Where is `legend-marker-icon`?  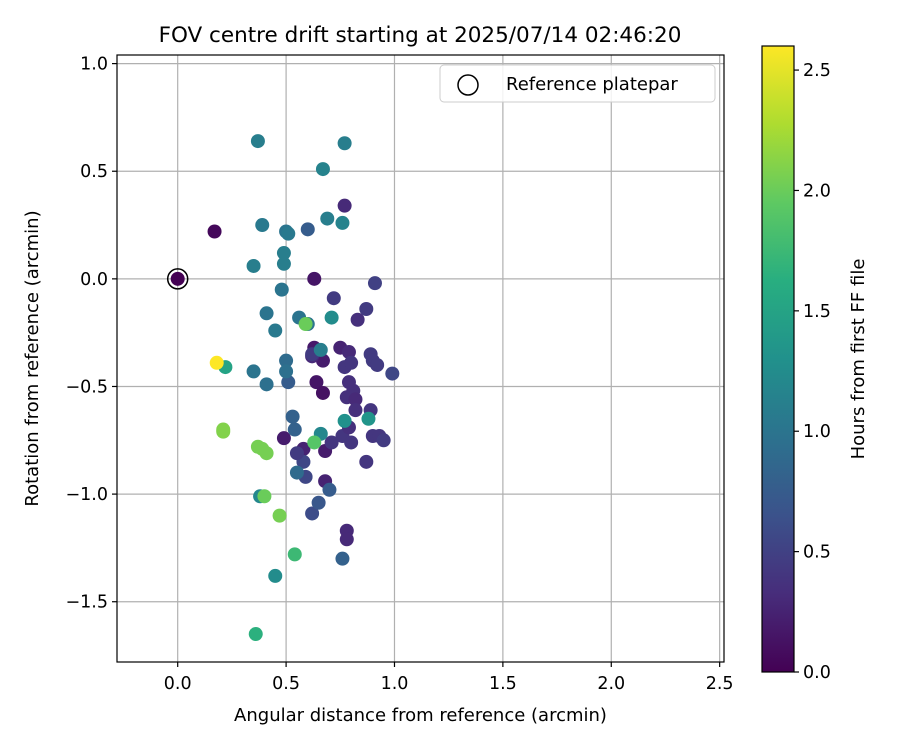 legend-marker-icon is located at coordinates (468, 85).